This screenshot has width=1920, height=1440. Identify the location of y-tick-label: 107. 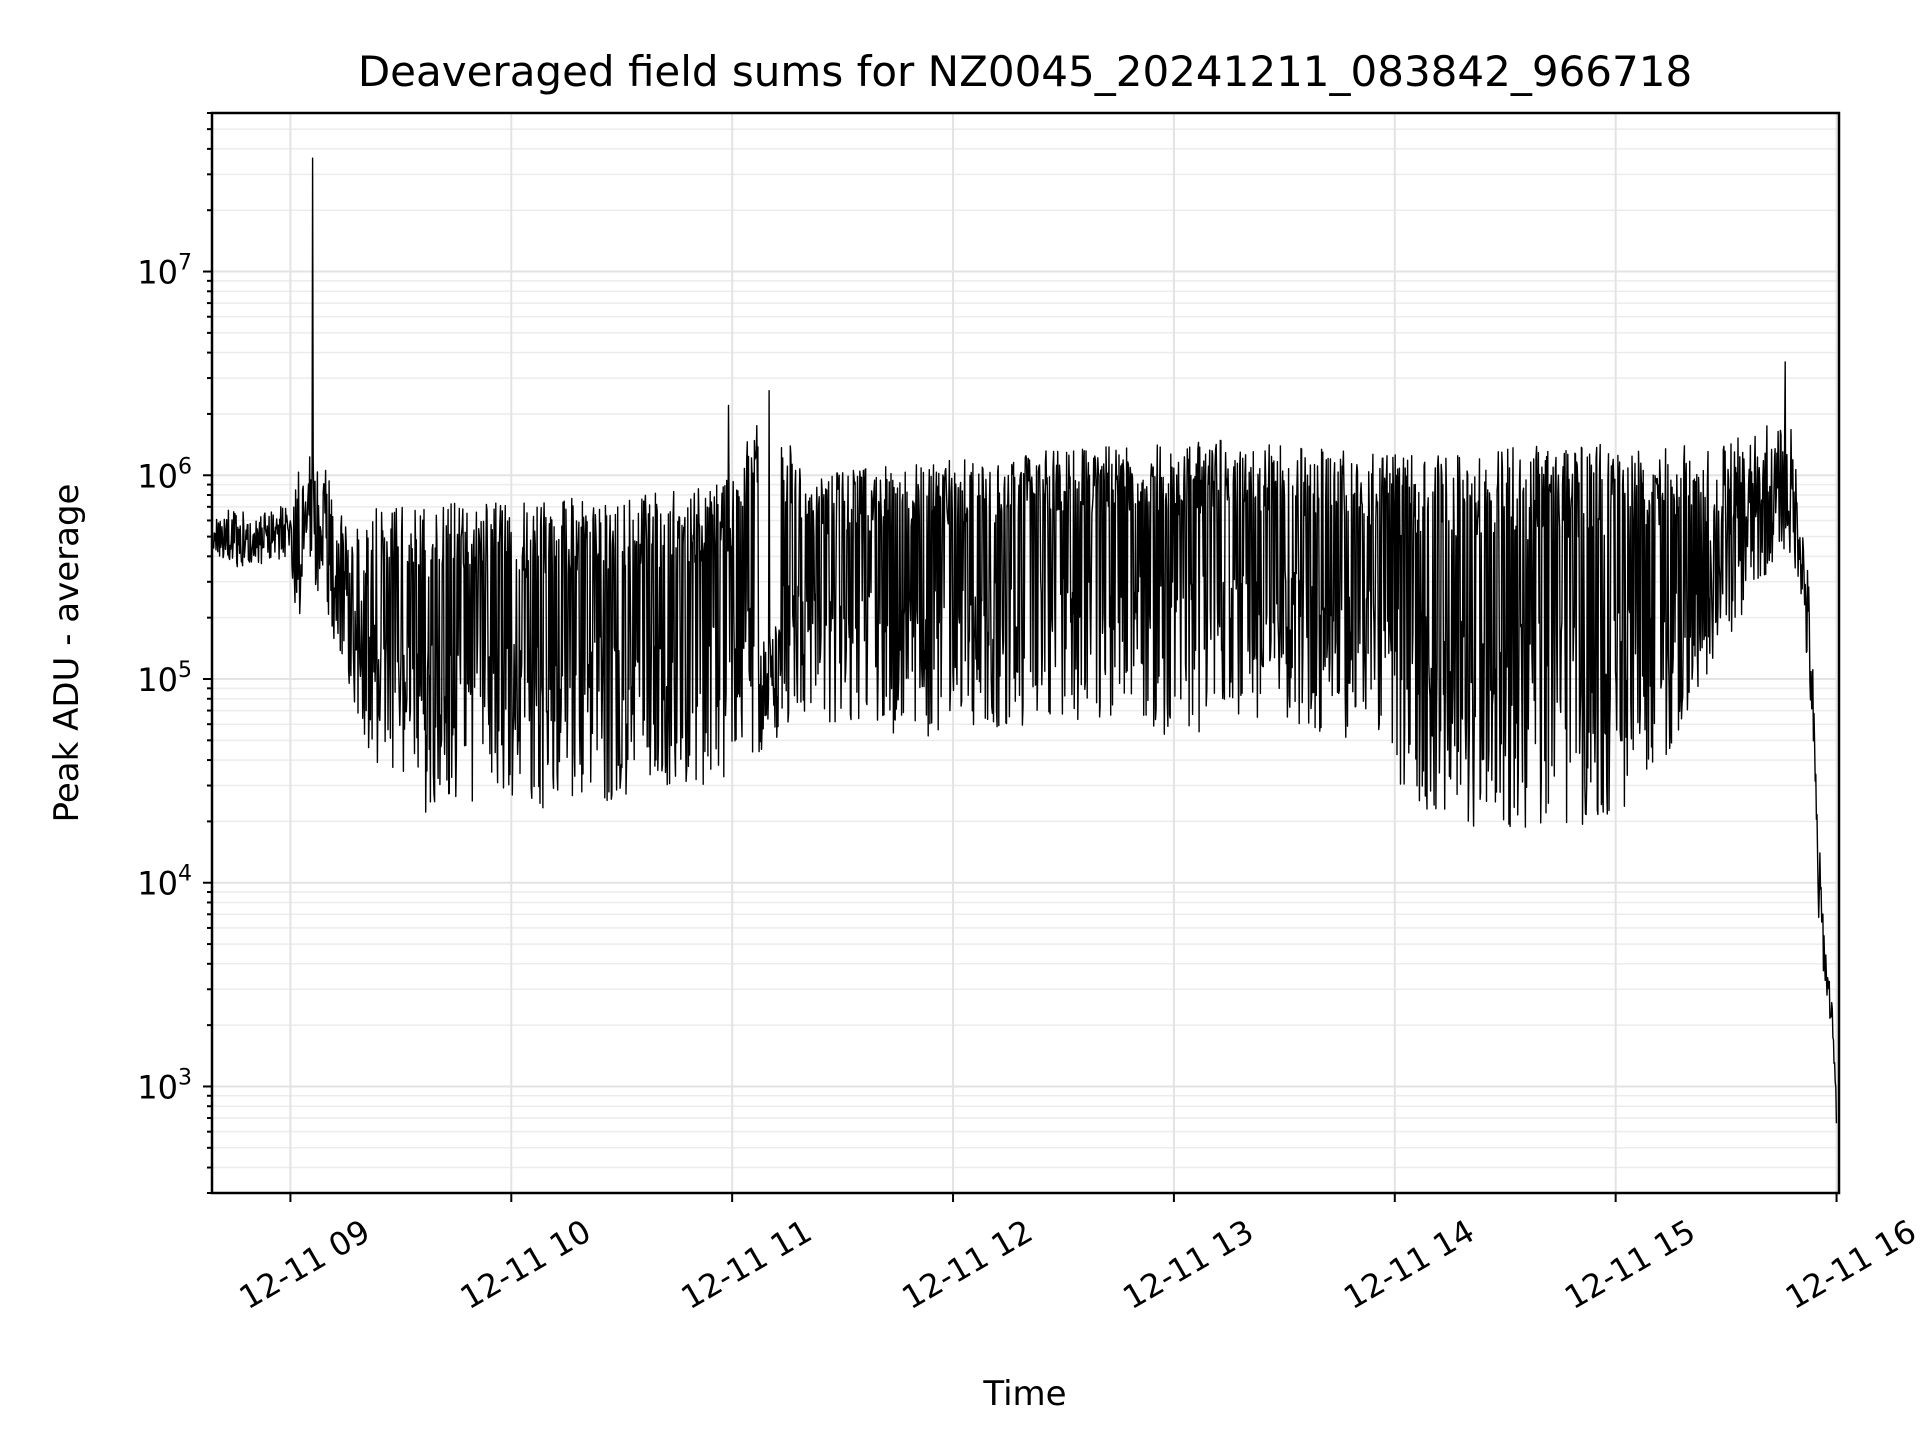
(164, 271).